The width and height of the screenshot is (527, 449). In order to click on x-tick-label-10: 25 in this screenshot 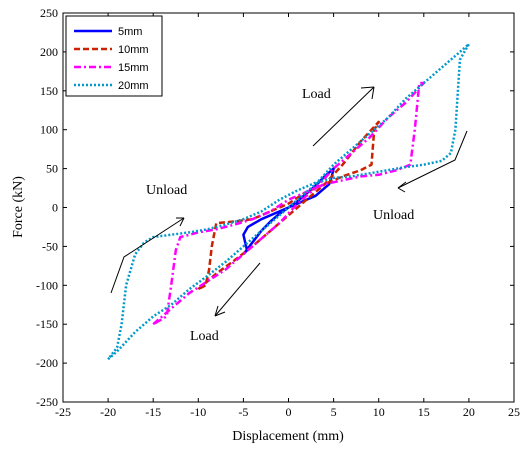, I will do `click(514, 412)`.